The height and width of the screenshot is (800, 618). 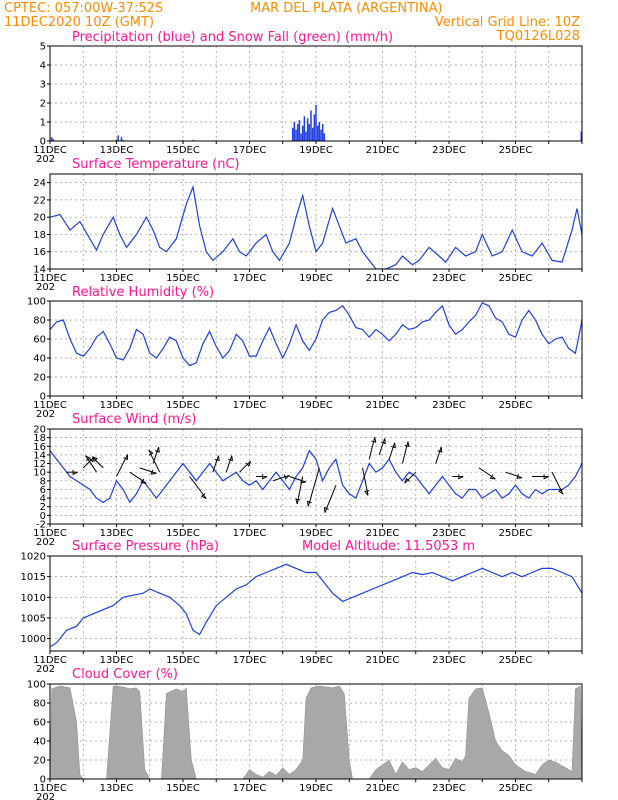 What do you see at coordinates (45, 796) in the screenshot?
I see `cloud-year-label: 202` at bounding box center [45, 796].